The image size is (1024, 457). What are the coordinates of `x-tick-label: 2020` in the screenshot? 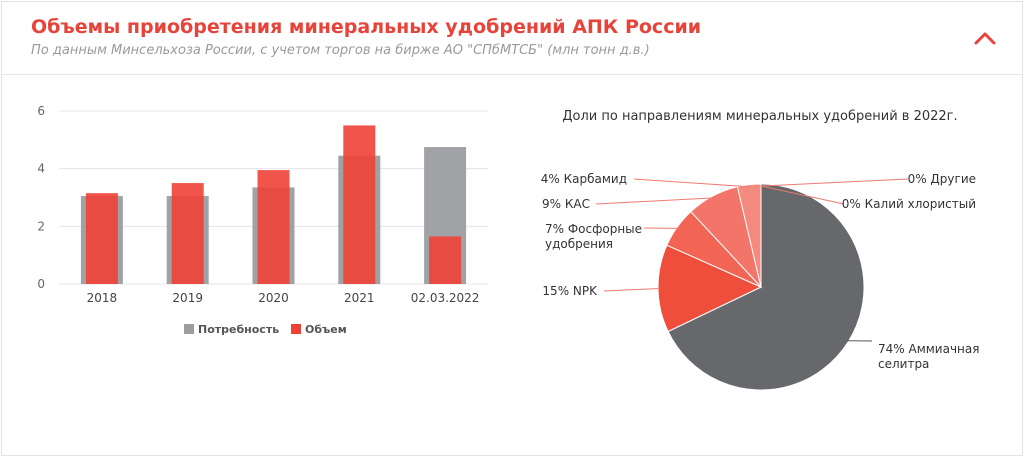 It's located at (273, 298).